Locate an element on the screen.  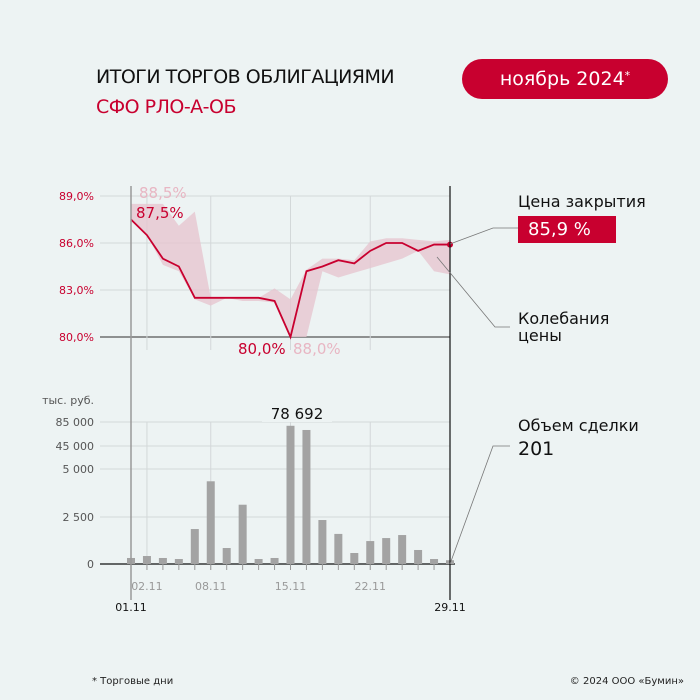
end-date-label: 29.11 is located at coordinates (450, 607).